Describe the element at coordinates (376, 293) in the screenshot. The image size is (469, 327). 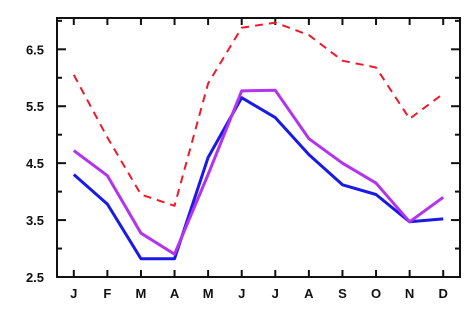
I see `x-tick-label: O` at that location.